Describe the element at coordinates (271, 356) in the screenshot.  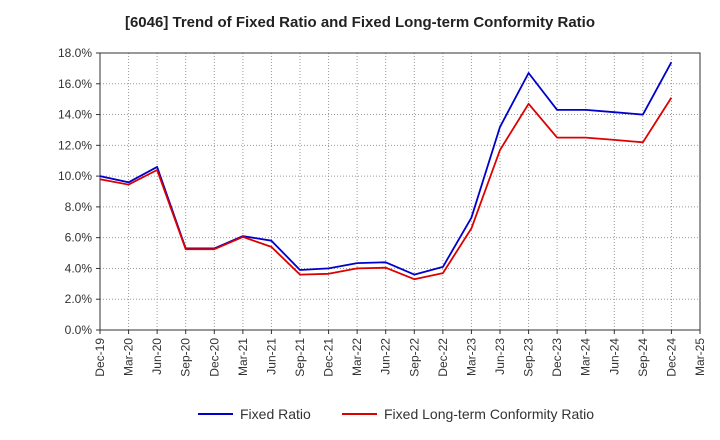
I see `x-tick-label: Jun-21` at that location.